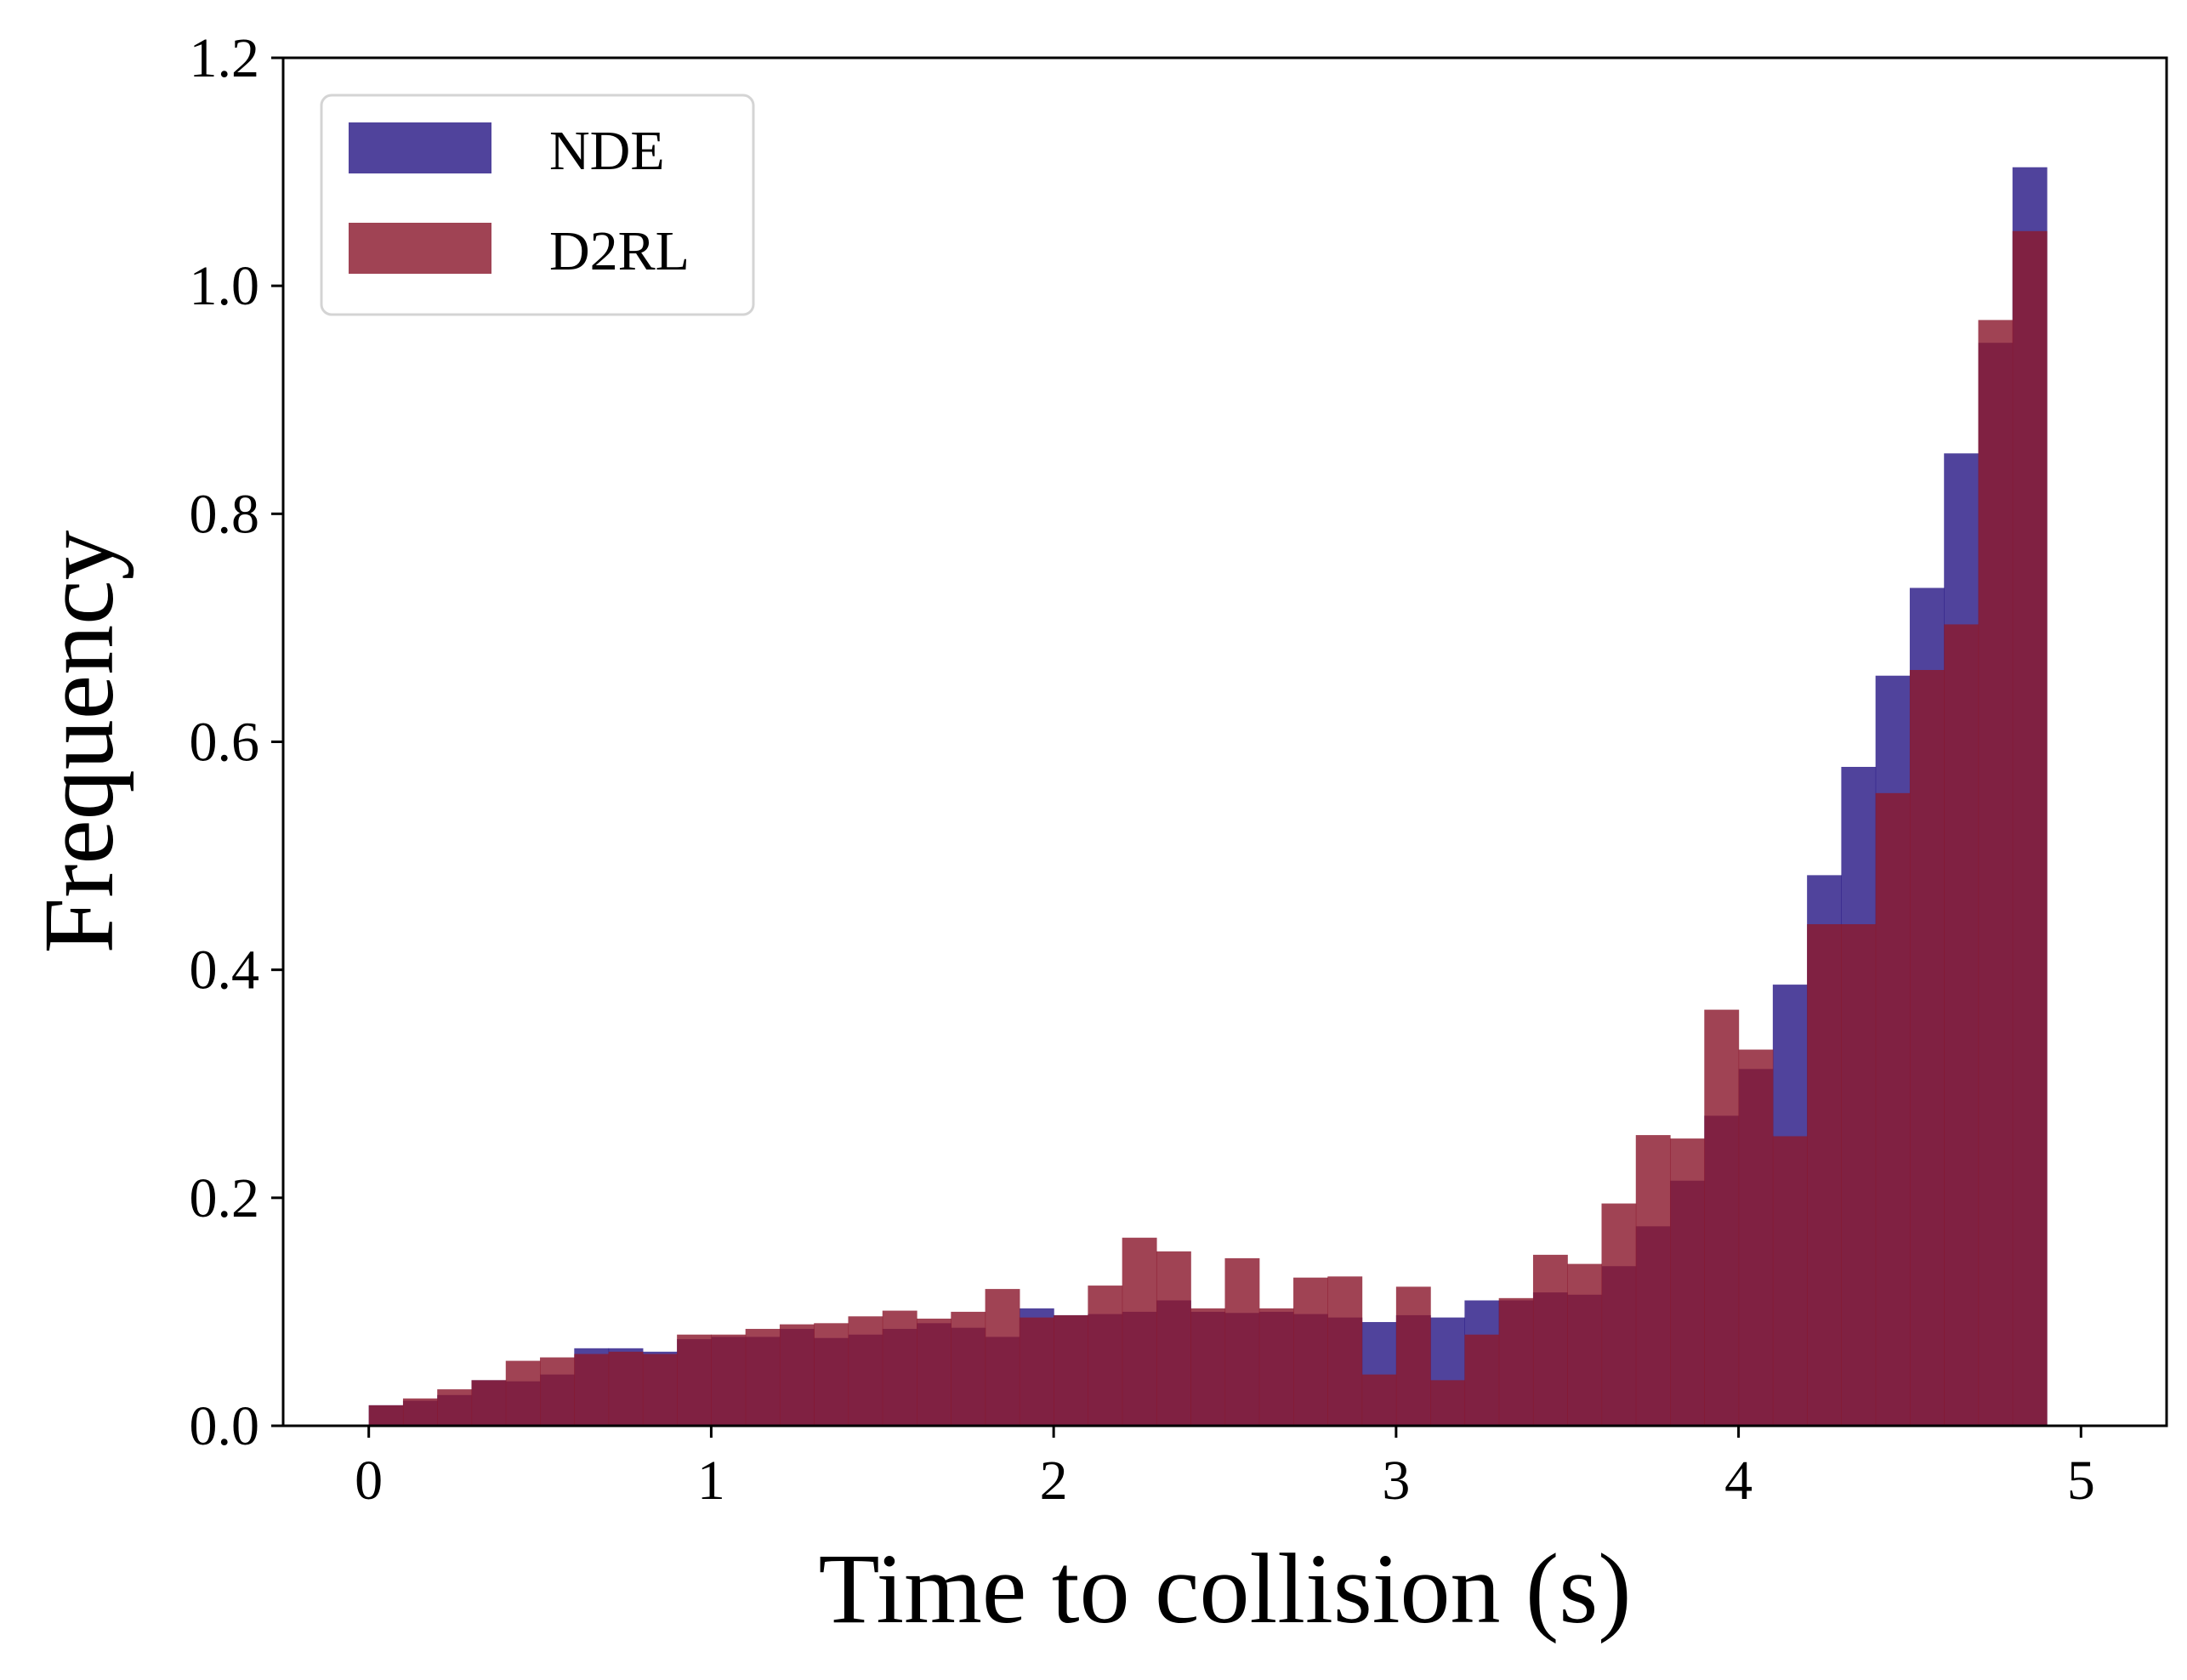 The height and width of the screenshot is (1680, 2187). Describe the element at coordinates (537, 205) in the screenshot. I see `legend: NDE D2RL` at that location.